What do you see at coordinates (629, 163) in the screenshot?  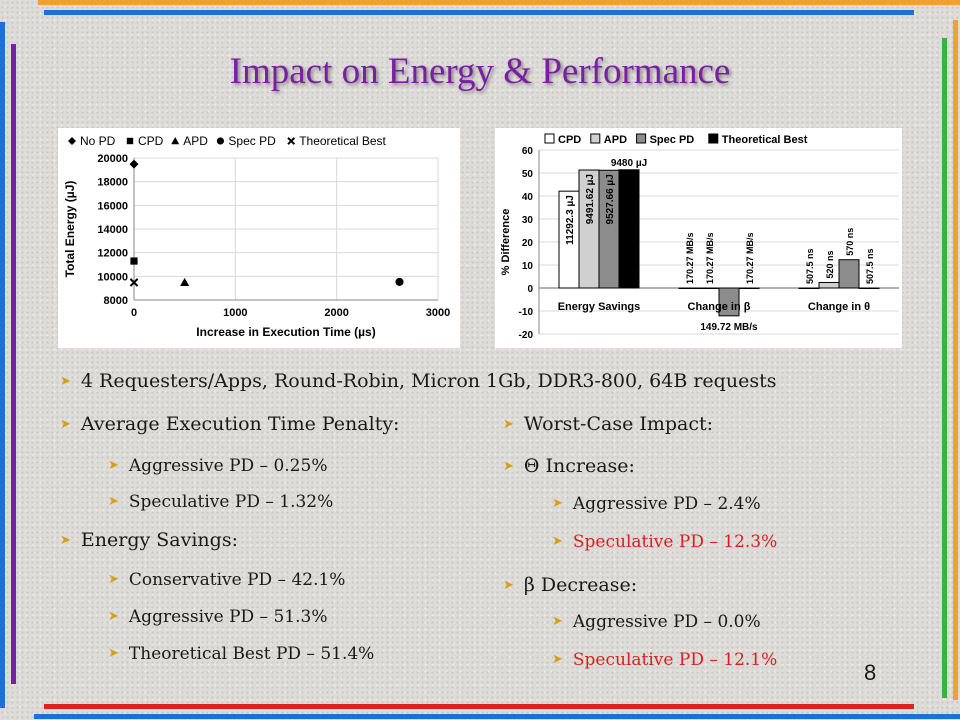 I see `bar-data-label: 9480 µJ` at bounding box center [629, 163].